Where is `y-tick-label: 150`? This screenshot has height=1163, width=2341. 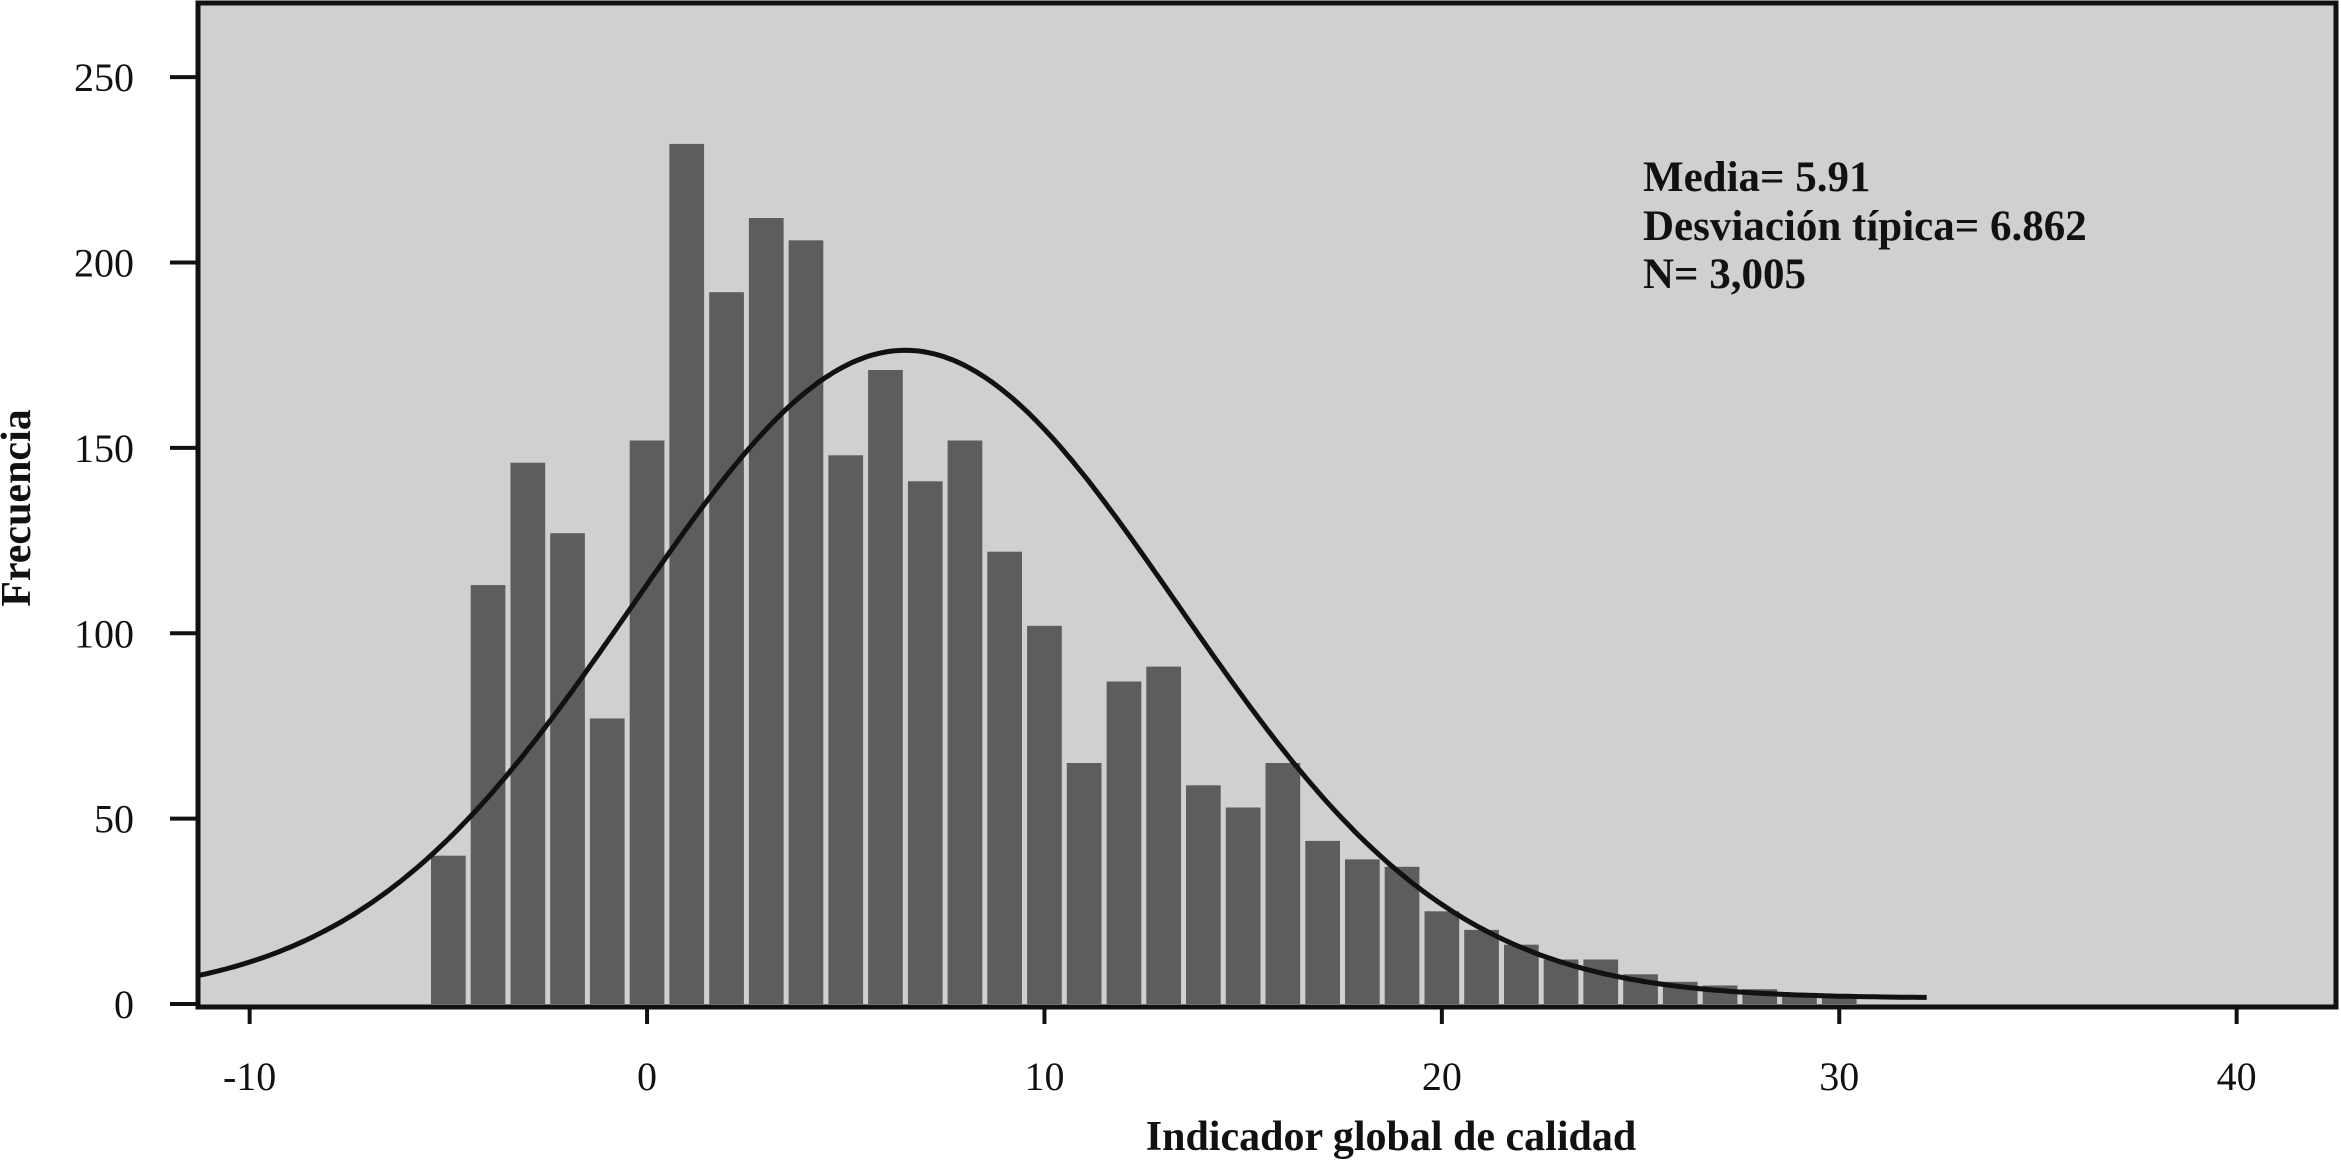
y-tick-label: 150 is located at coordinates (104, 448).